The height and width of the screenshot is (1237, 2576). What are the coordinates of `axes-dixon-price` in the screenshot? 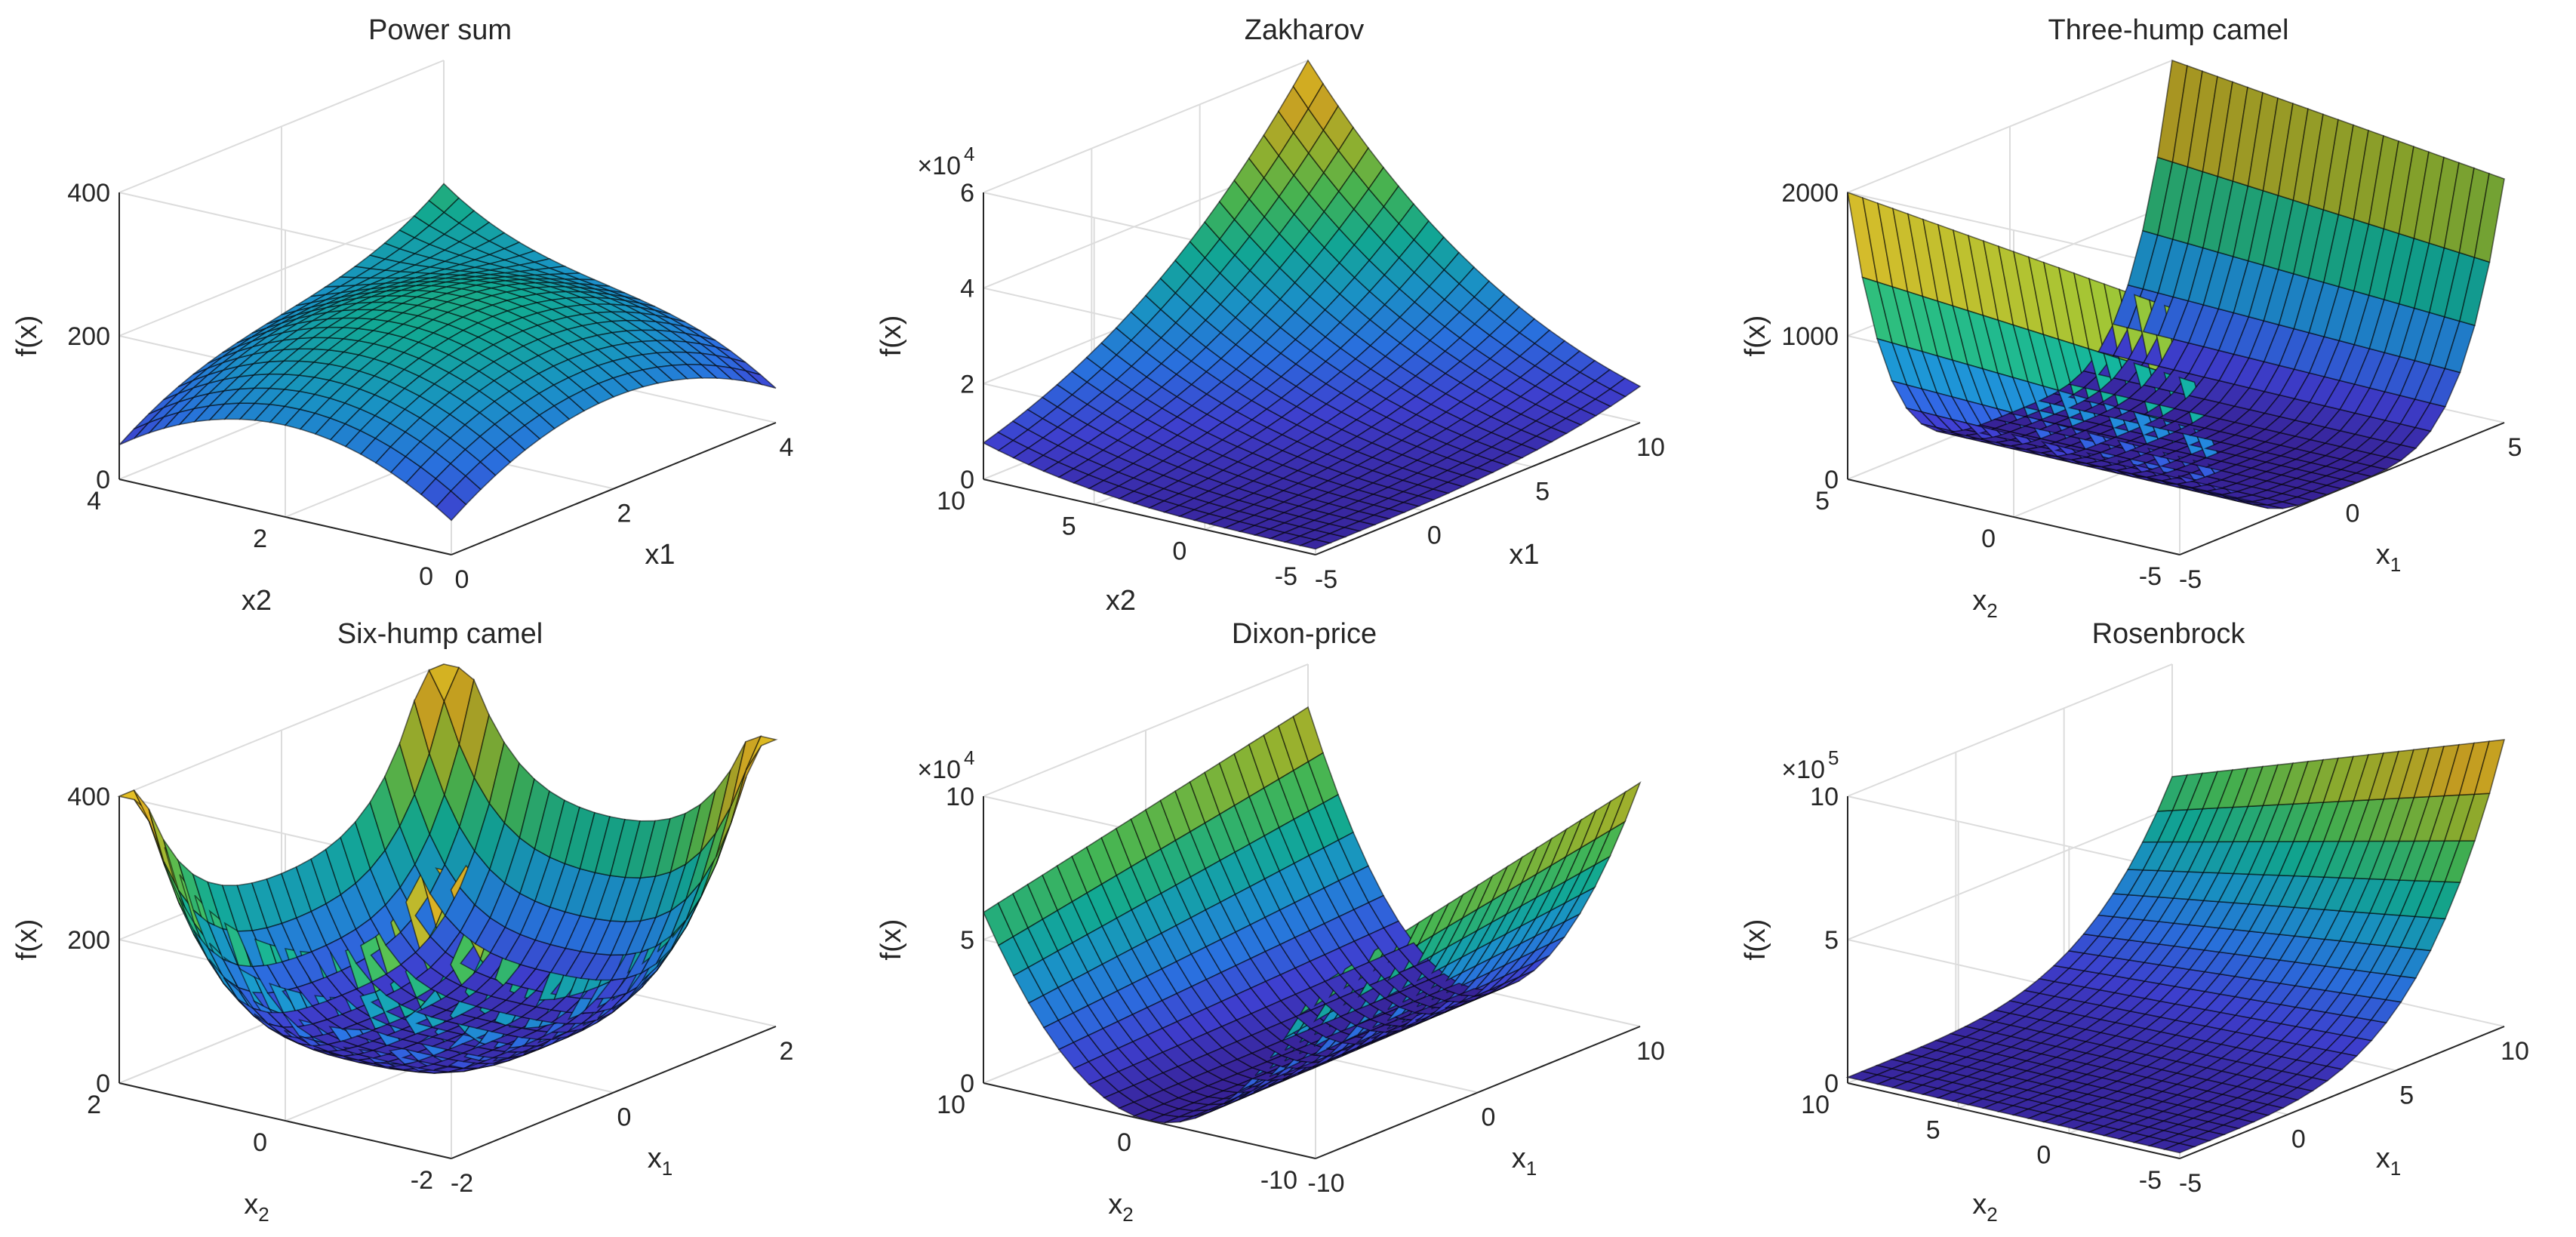 It's located at (1312, 977).